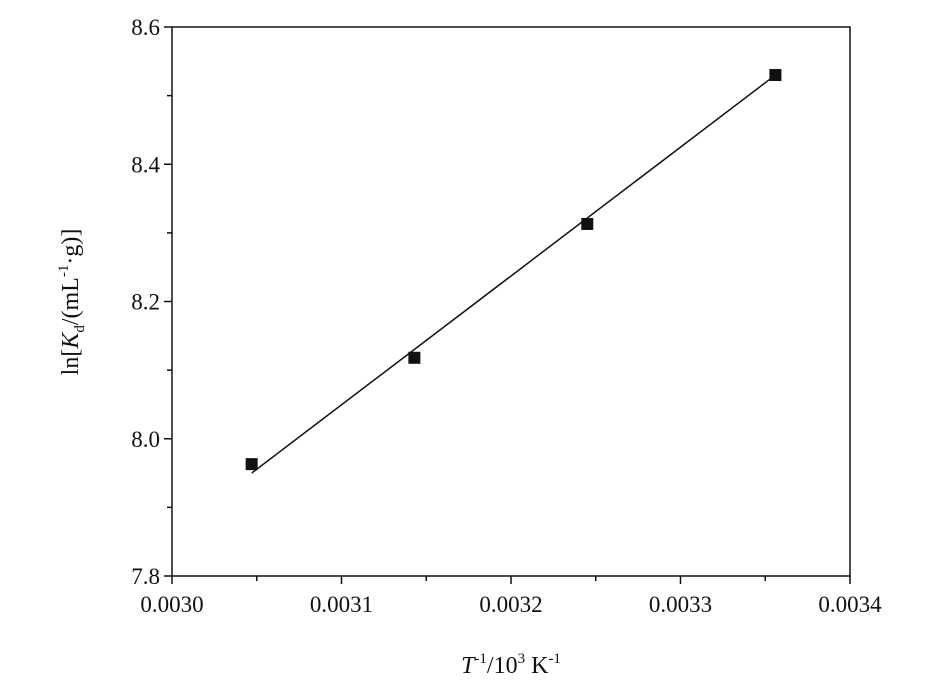 This screenshot has height=694, width=926. Describe the element at coordinates (510, 604) in the screenshot. I see `x-tick-label: 0.0032` at that location.